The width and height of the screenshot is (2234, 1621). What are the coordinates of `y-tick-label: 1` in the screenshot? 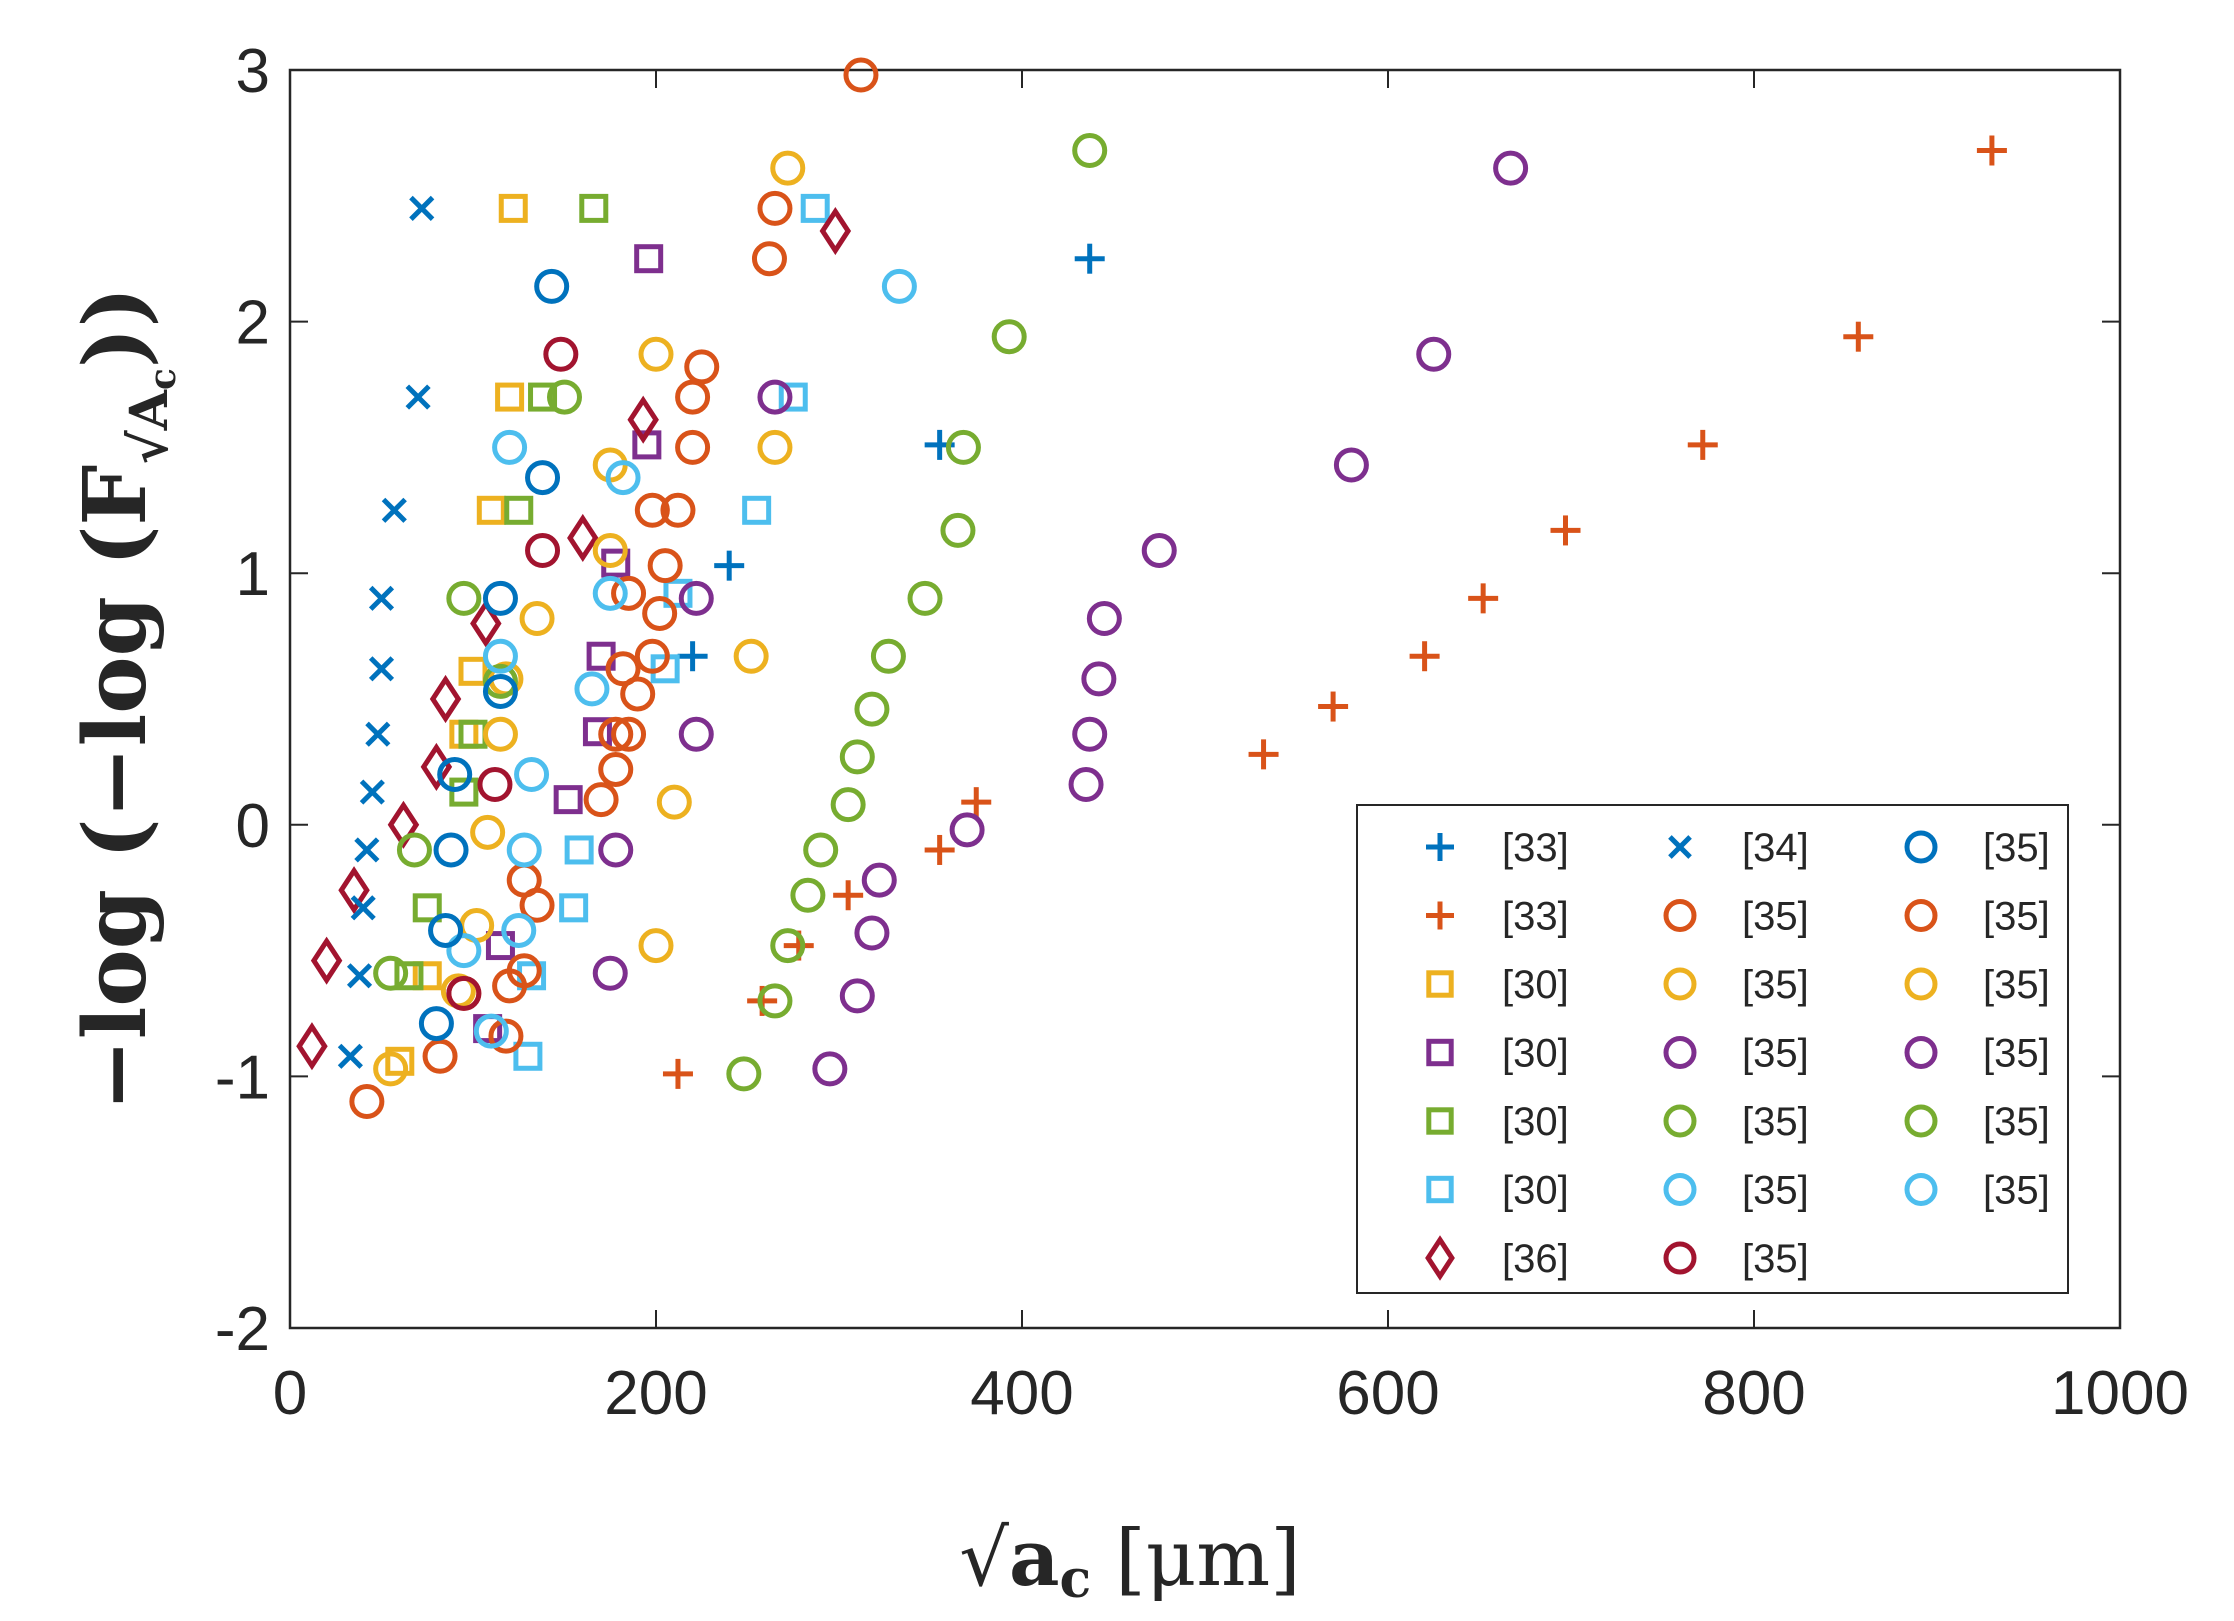 It's located at (253, 574).